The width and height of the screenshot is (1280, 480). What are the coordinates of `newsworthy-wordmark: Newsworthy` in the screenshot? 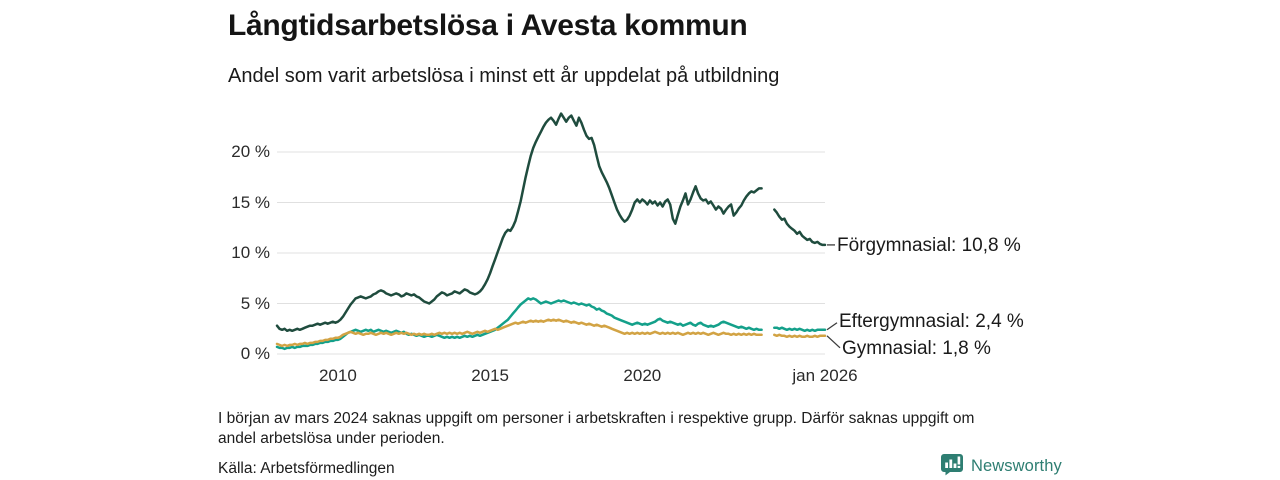 It's located at (1016, 466).